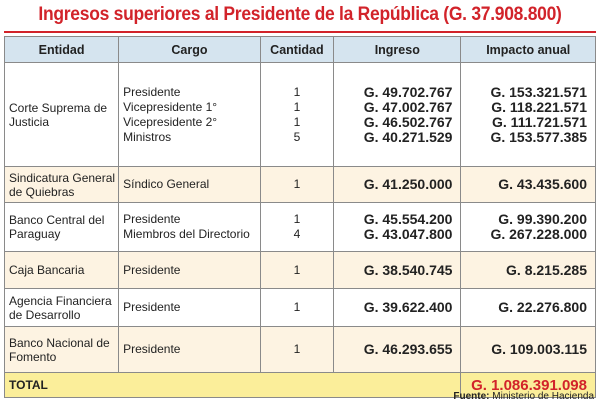 This screenshot has height=405, width=600. I want to click on cell-impacto-line: G. 153.577.385, so click(538, 136).